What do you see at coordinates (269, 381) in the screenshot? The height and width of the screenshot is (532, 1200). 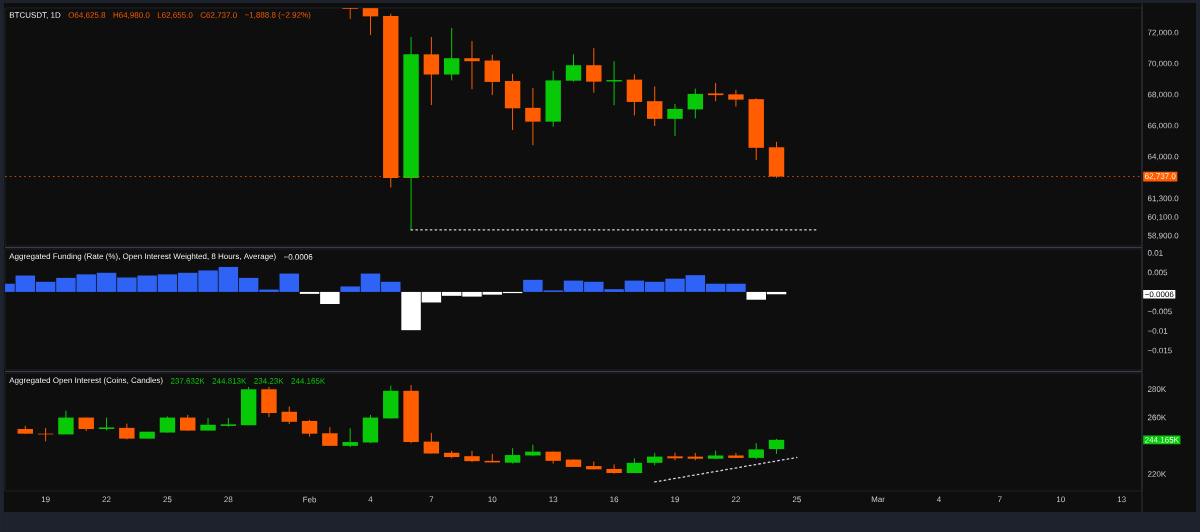 I see `annotation: 234.23K` at bounding box center [269, 381].